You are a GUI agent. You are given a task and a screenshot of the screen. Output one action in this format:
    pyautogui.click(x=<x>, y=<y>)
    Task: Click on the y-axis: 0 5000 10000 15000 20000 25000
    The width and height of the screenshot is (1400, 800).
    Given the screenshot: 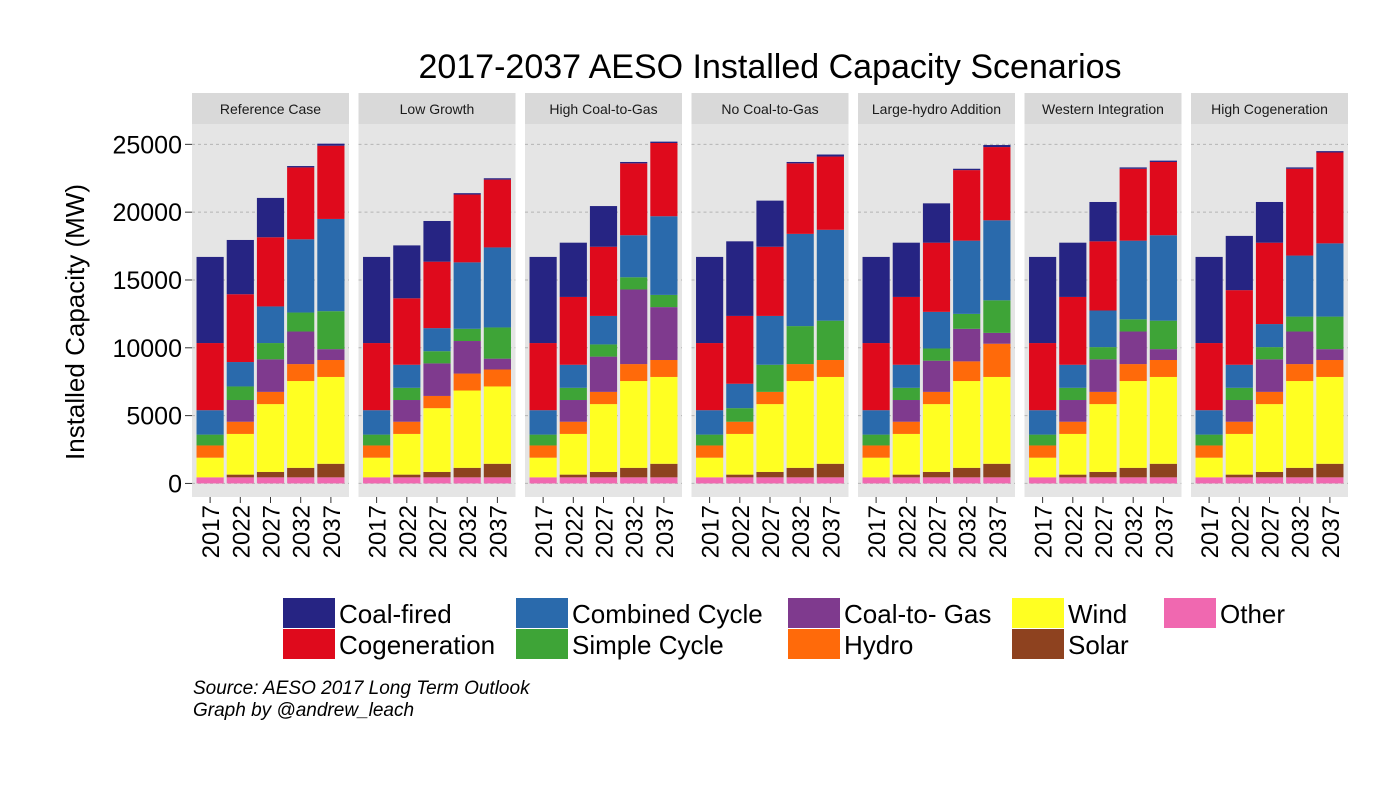 What is the action you would take?
    pyautogui.click(x=152, y=314)
    